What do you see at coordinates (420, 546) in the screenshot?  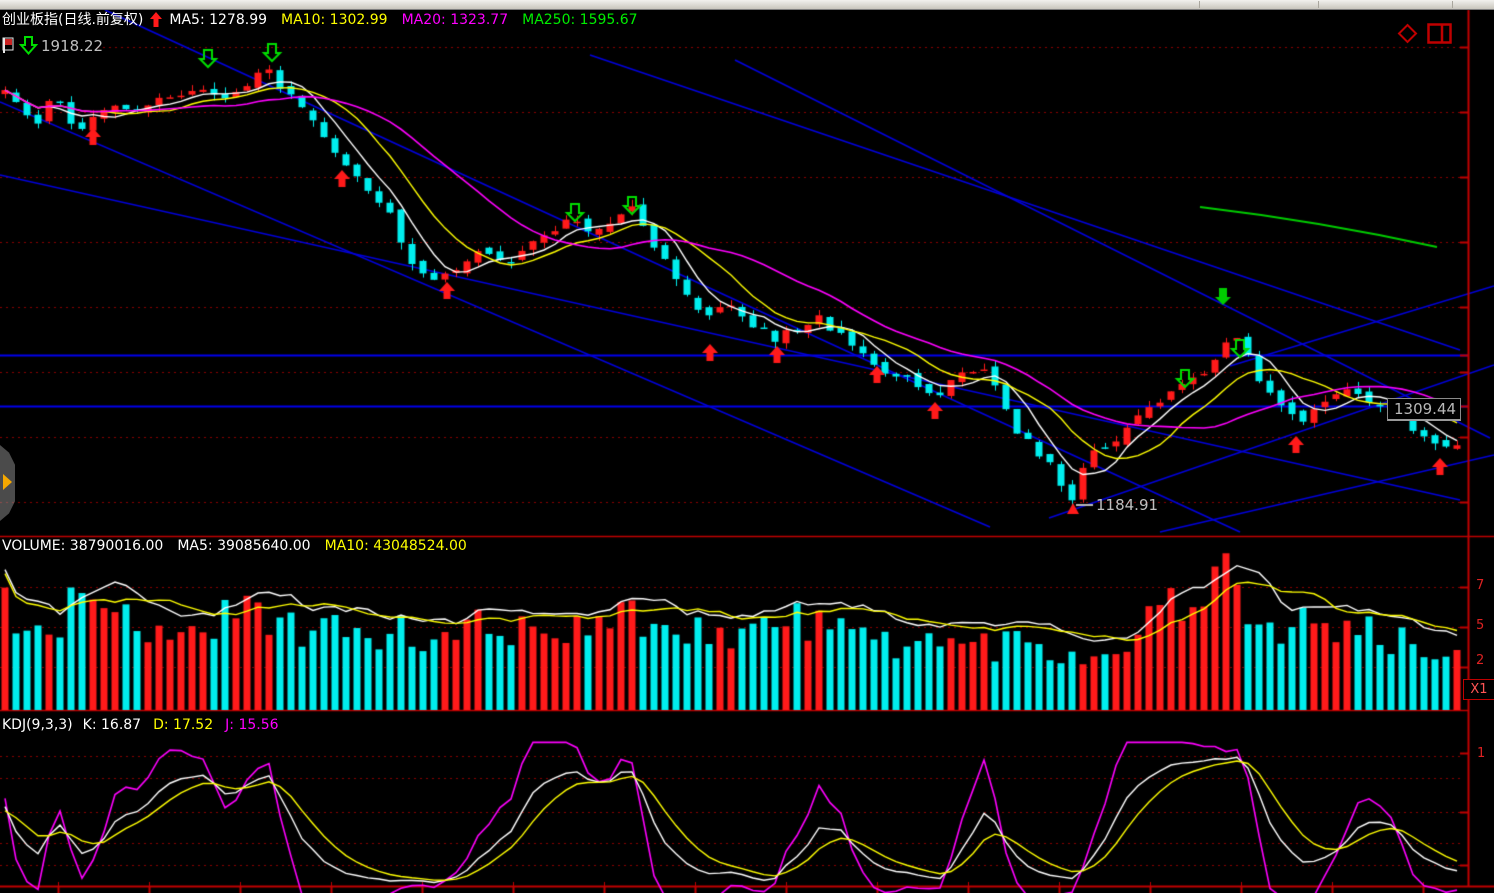 I see `volume-ma10-value: 43048524.00` at bounding box center [420, 546].